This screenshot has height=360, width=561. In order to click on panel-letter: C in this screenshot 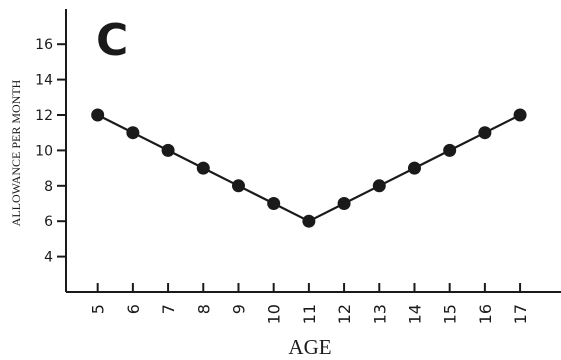, I will do `click(112, 40)`.